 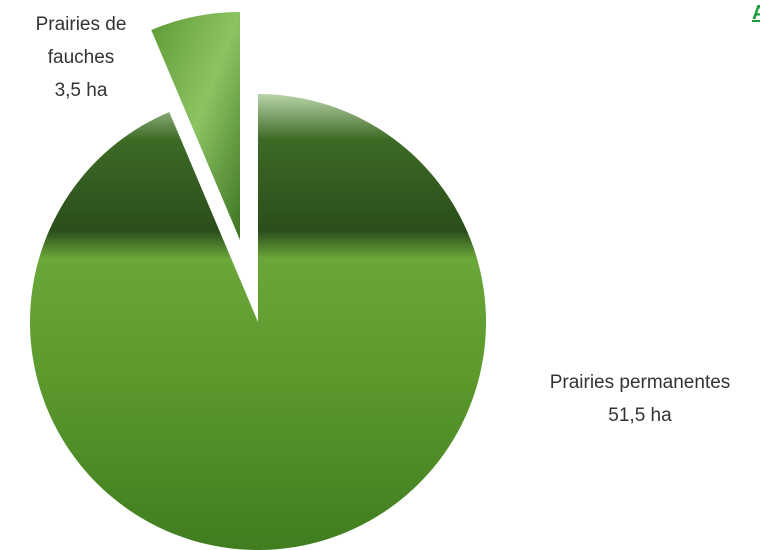 I want to click on value-label: 3,5 ha, so click(x=81, y=90).